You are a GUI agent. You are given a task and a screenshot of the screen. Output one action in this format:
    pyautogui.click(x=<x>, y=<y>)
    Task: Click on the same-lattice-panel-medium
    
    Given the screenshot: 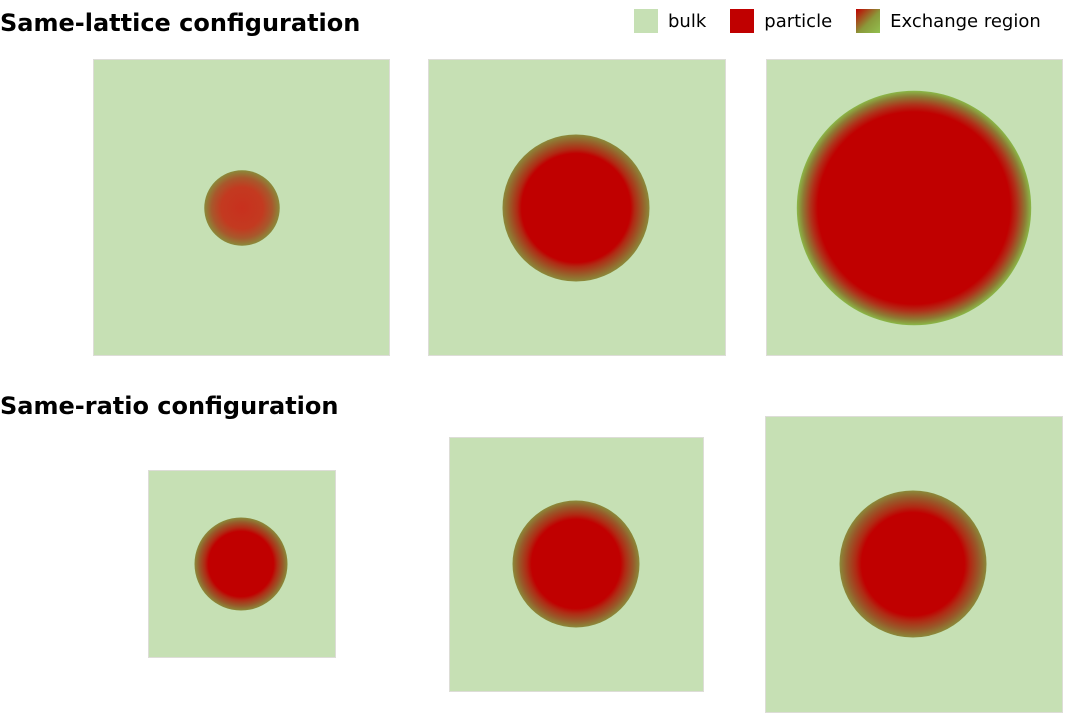 What is the action you would take?
    pyautogui.click(x=577, y=207)
    